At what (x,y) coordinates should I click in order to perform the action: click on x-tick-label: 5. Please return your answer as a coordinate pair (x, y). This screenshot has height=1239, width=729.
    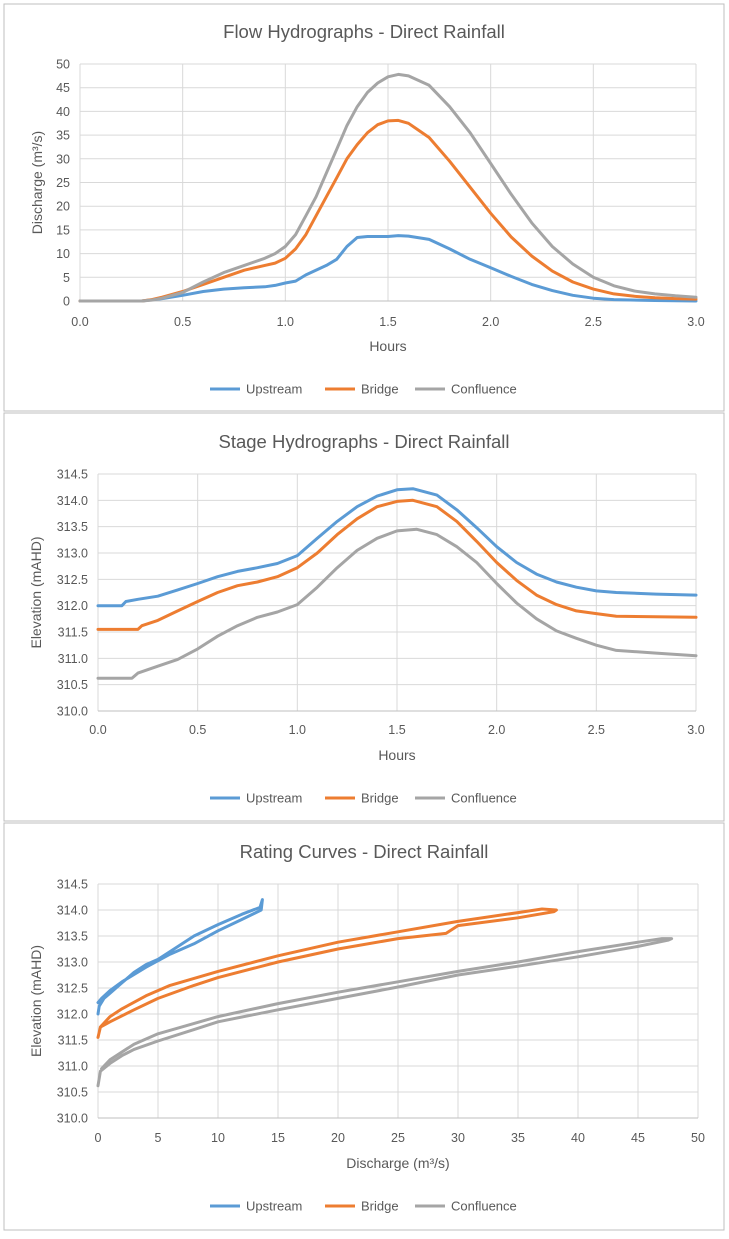
    Looking at the image, I should click on (158, 1138).